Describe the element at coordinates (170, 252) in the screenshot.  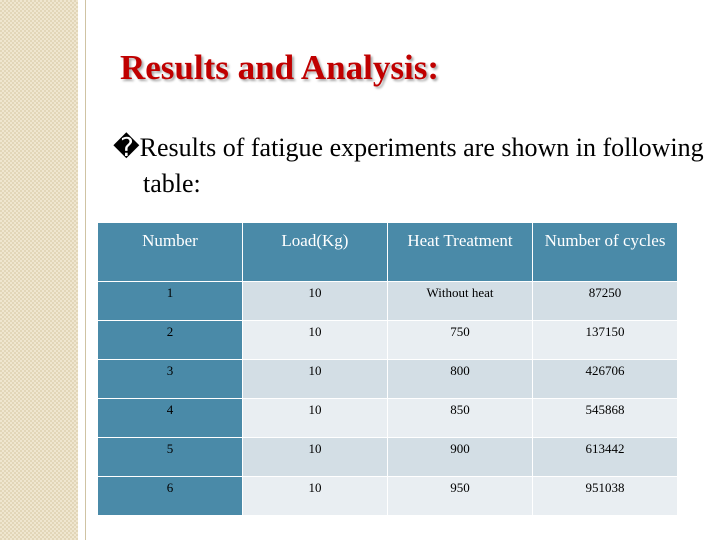
I see `header-cell: Number` at that location.